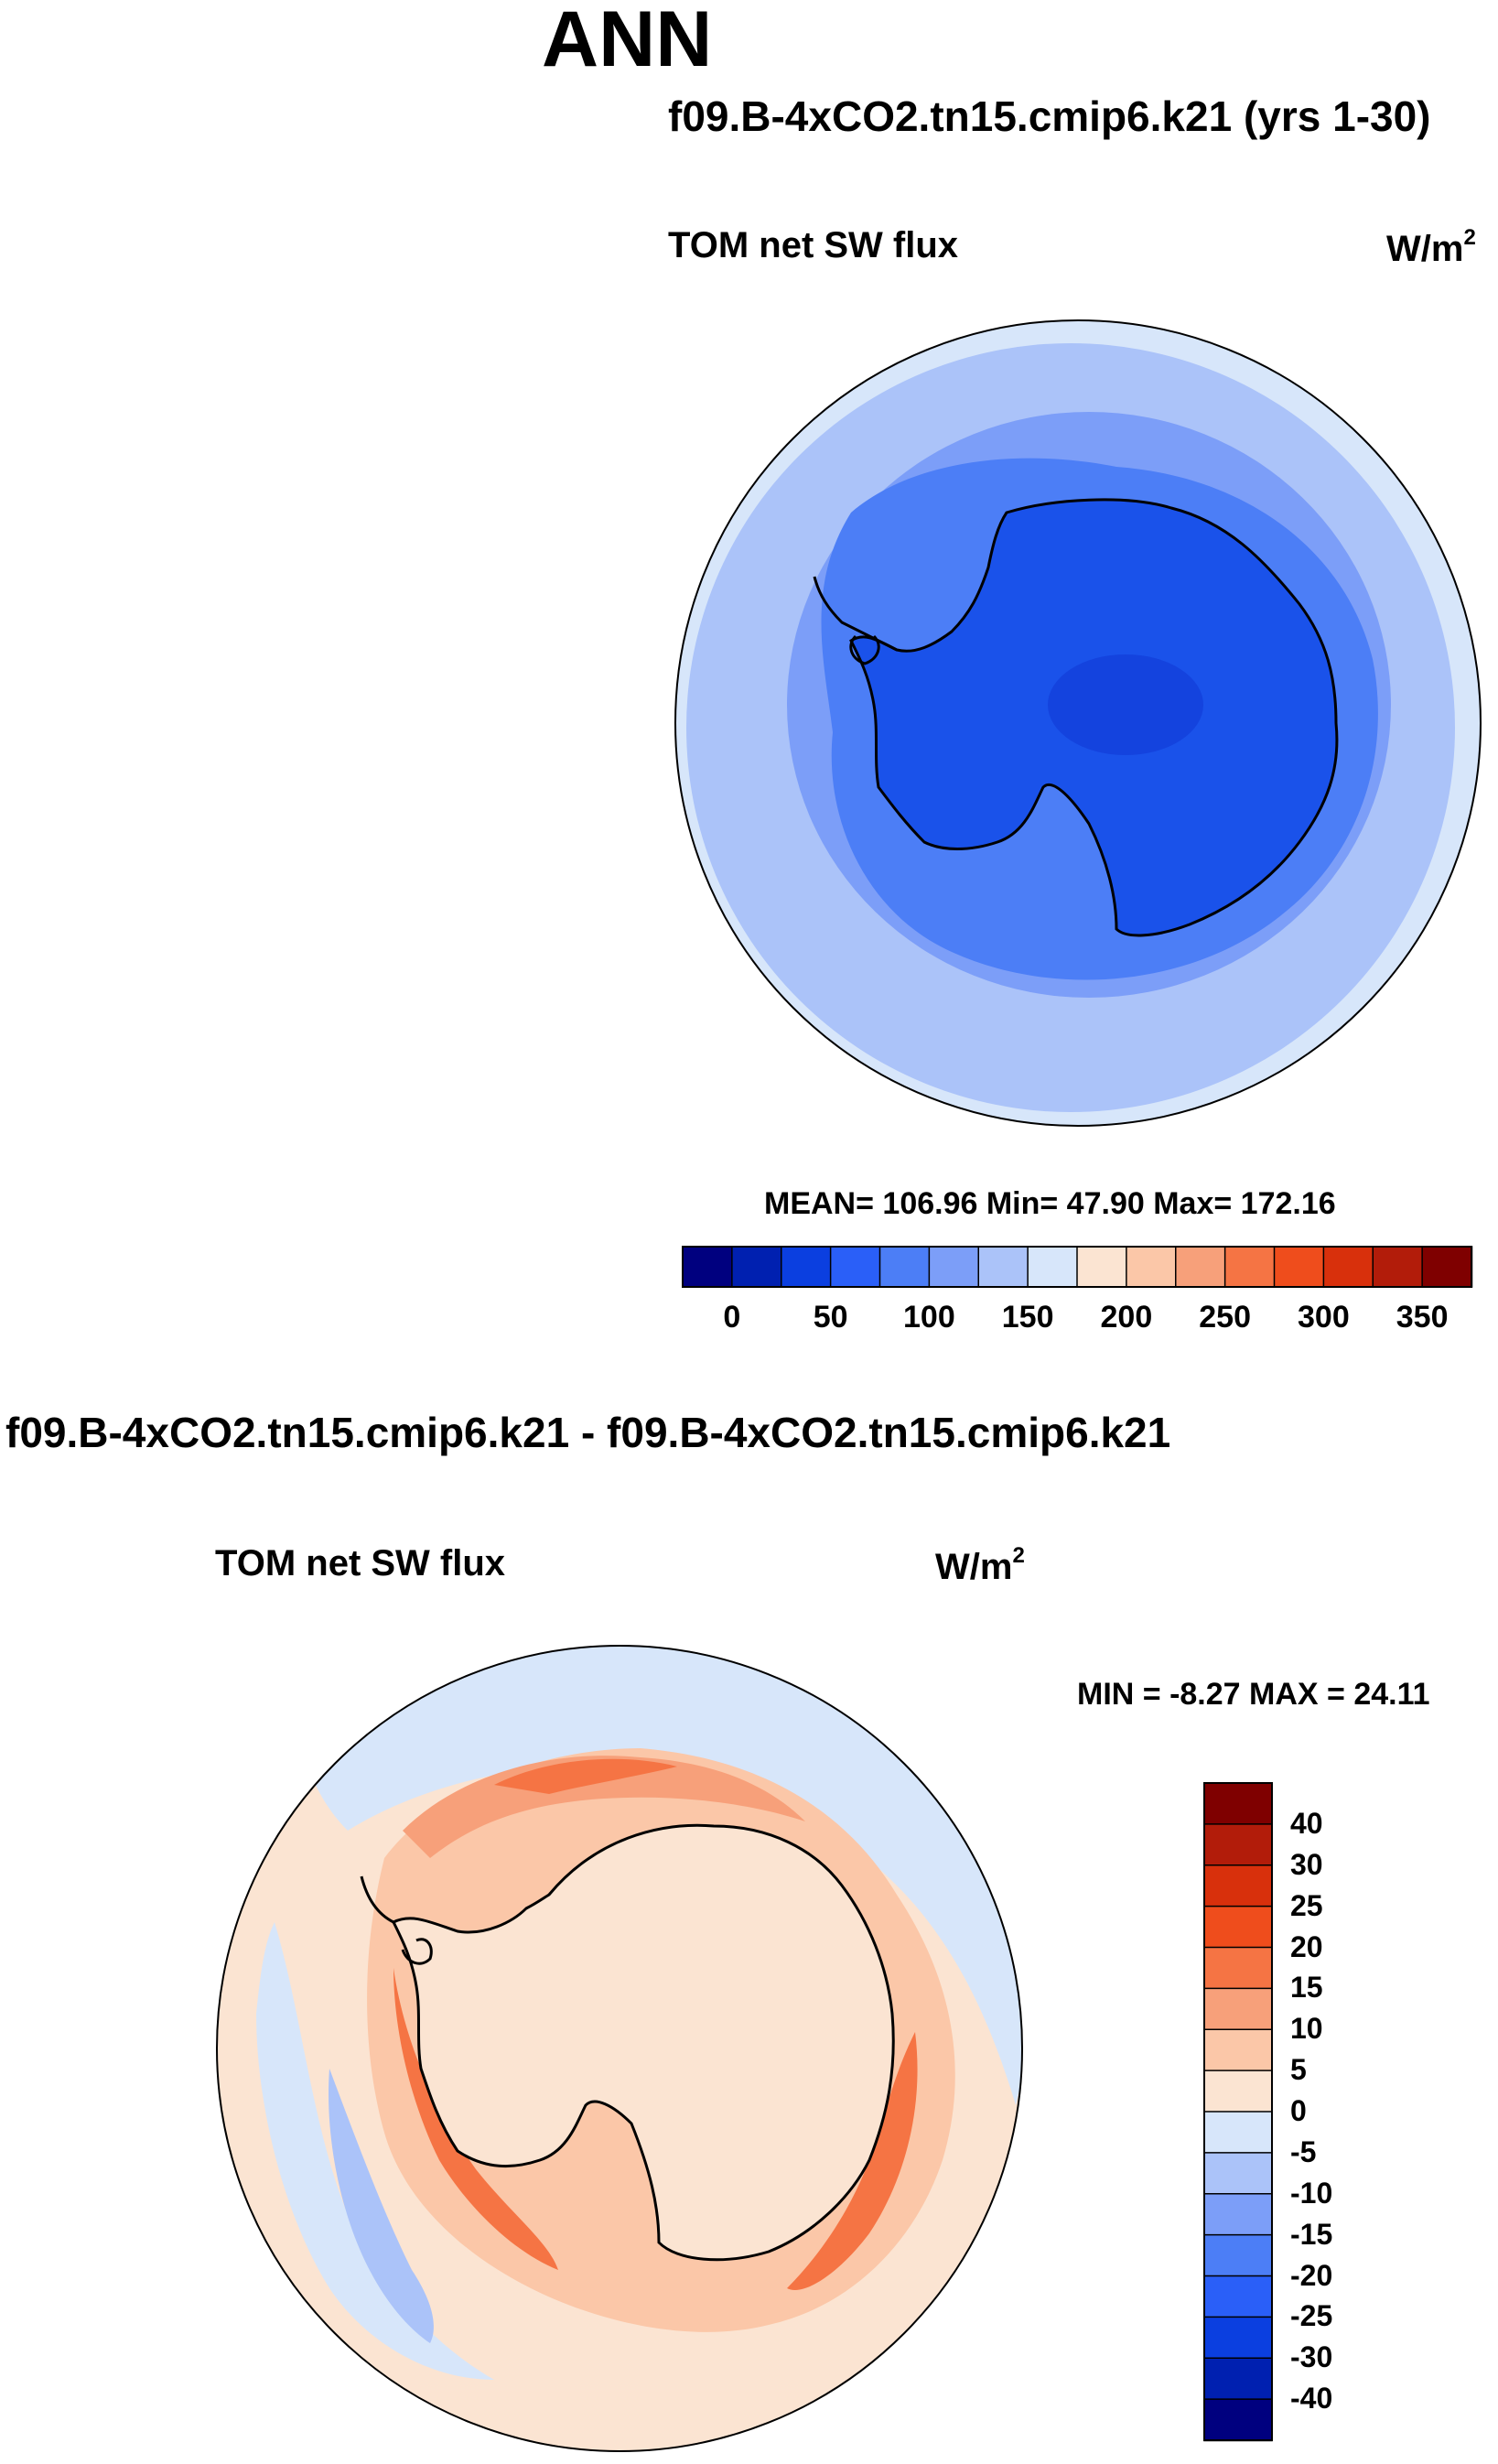 Image resolution: width=1498 pixels, height=2464 pixels. What do you see at coordinates (1298, 2070) in the screenshot?
I see `bottom-colorbar-tick-label: 5` at bounding box center [1298, 2070].